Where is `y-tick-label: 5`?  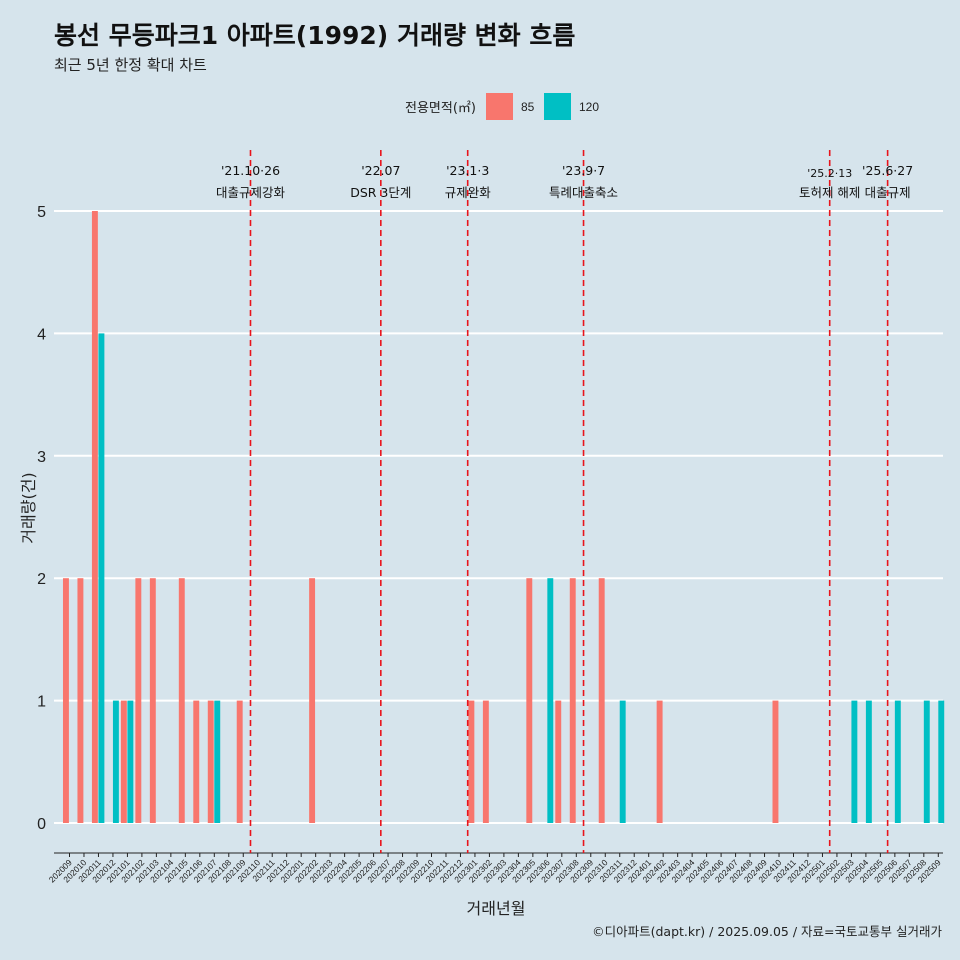 y-tick-label: 5 is located at coordinates (41, 212).